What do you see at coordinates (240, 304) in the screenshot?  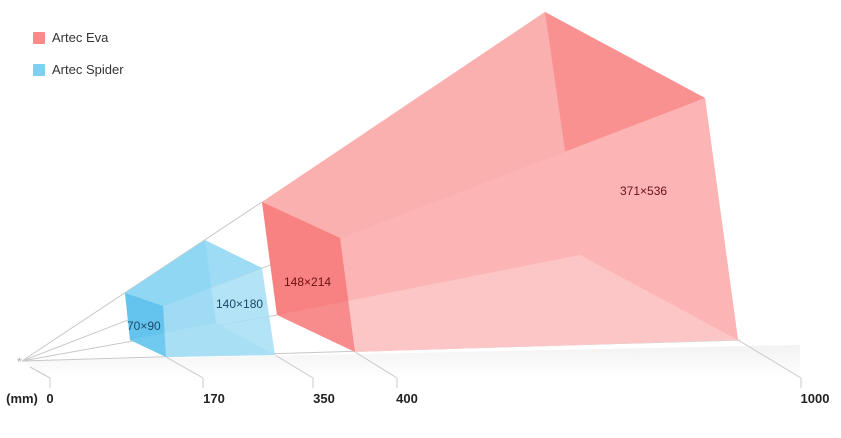 I see `spider-far-label: 140×180` at bounding box center [240, 304].